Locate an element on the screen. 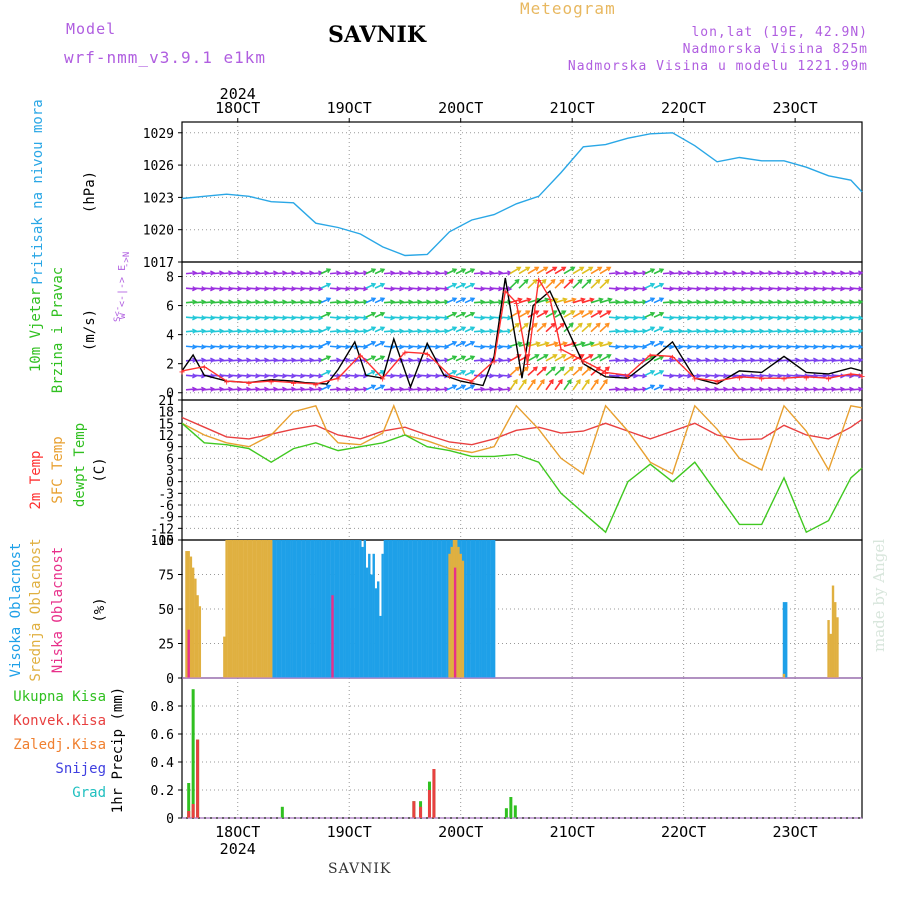 The height and width of the screenshot is (900, 900). x-tick-label-top: 21OCT is located at coordinates (572, 108).